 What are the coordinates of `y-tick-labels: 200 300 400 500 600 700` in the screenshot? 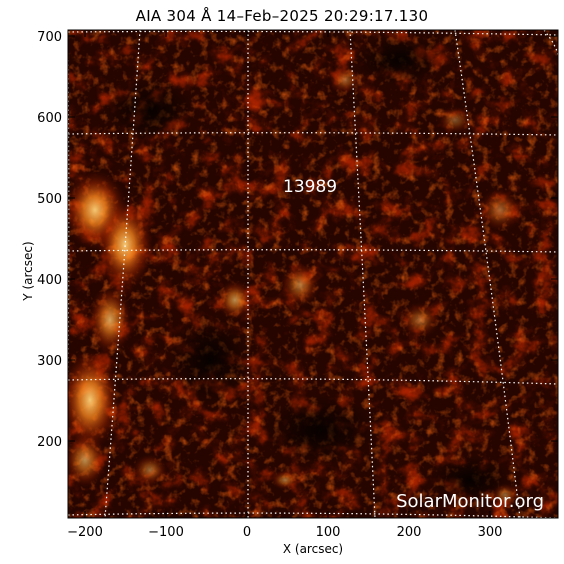 It's located at (49, 240).